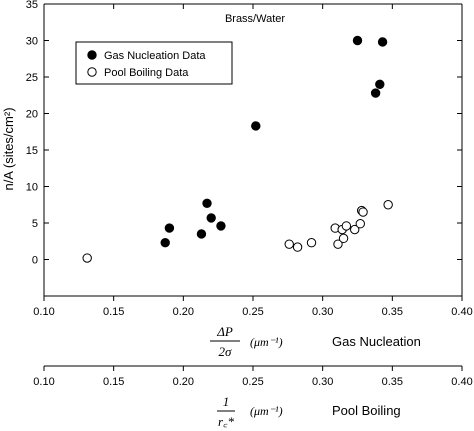 This screenshot has height=431, width=474. I want to click on x-axis-1-formula-denominator: 2σ, so click(226, 351).